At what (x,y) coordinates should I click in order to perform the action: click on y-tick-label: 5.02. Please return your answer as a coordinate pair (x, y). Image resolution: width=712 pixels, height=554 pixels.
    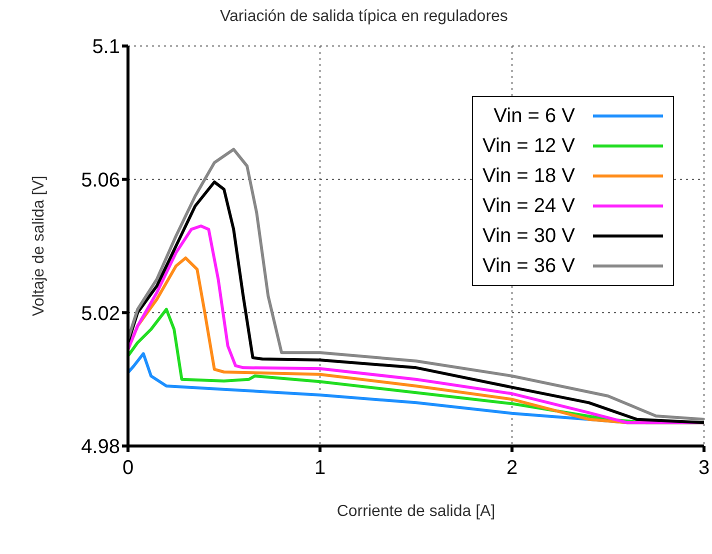
    Looking at the image, I should click on (100, 313).